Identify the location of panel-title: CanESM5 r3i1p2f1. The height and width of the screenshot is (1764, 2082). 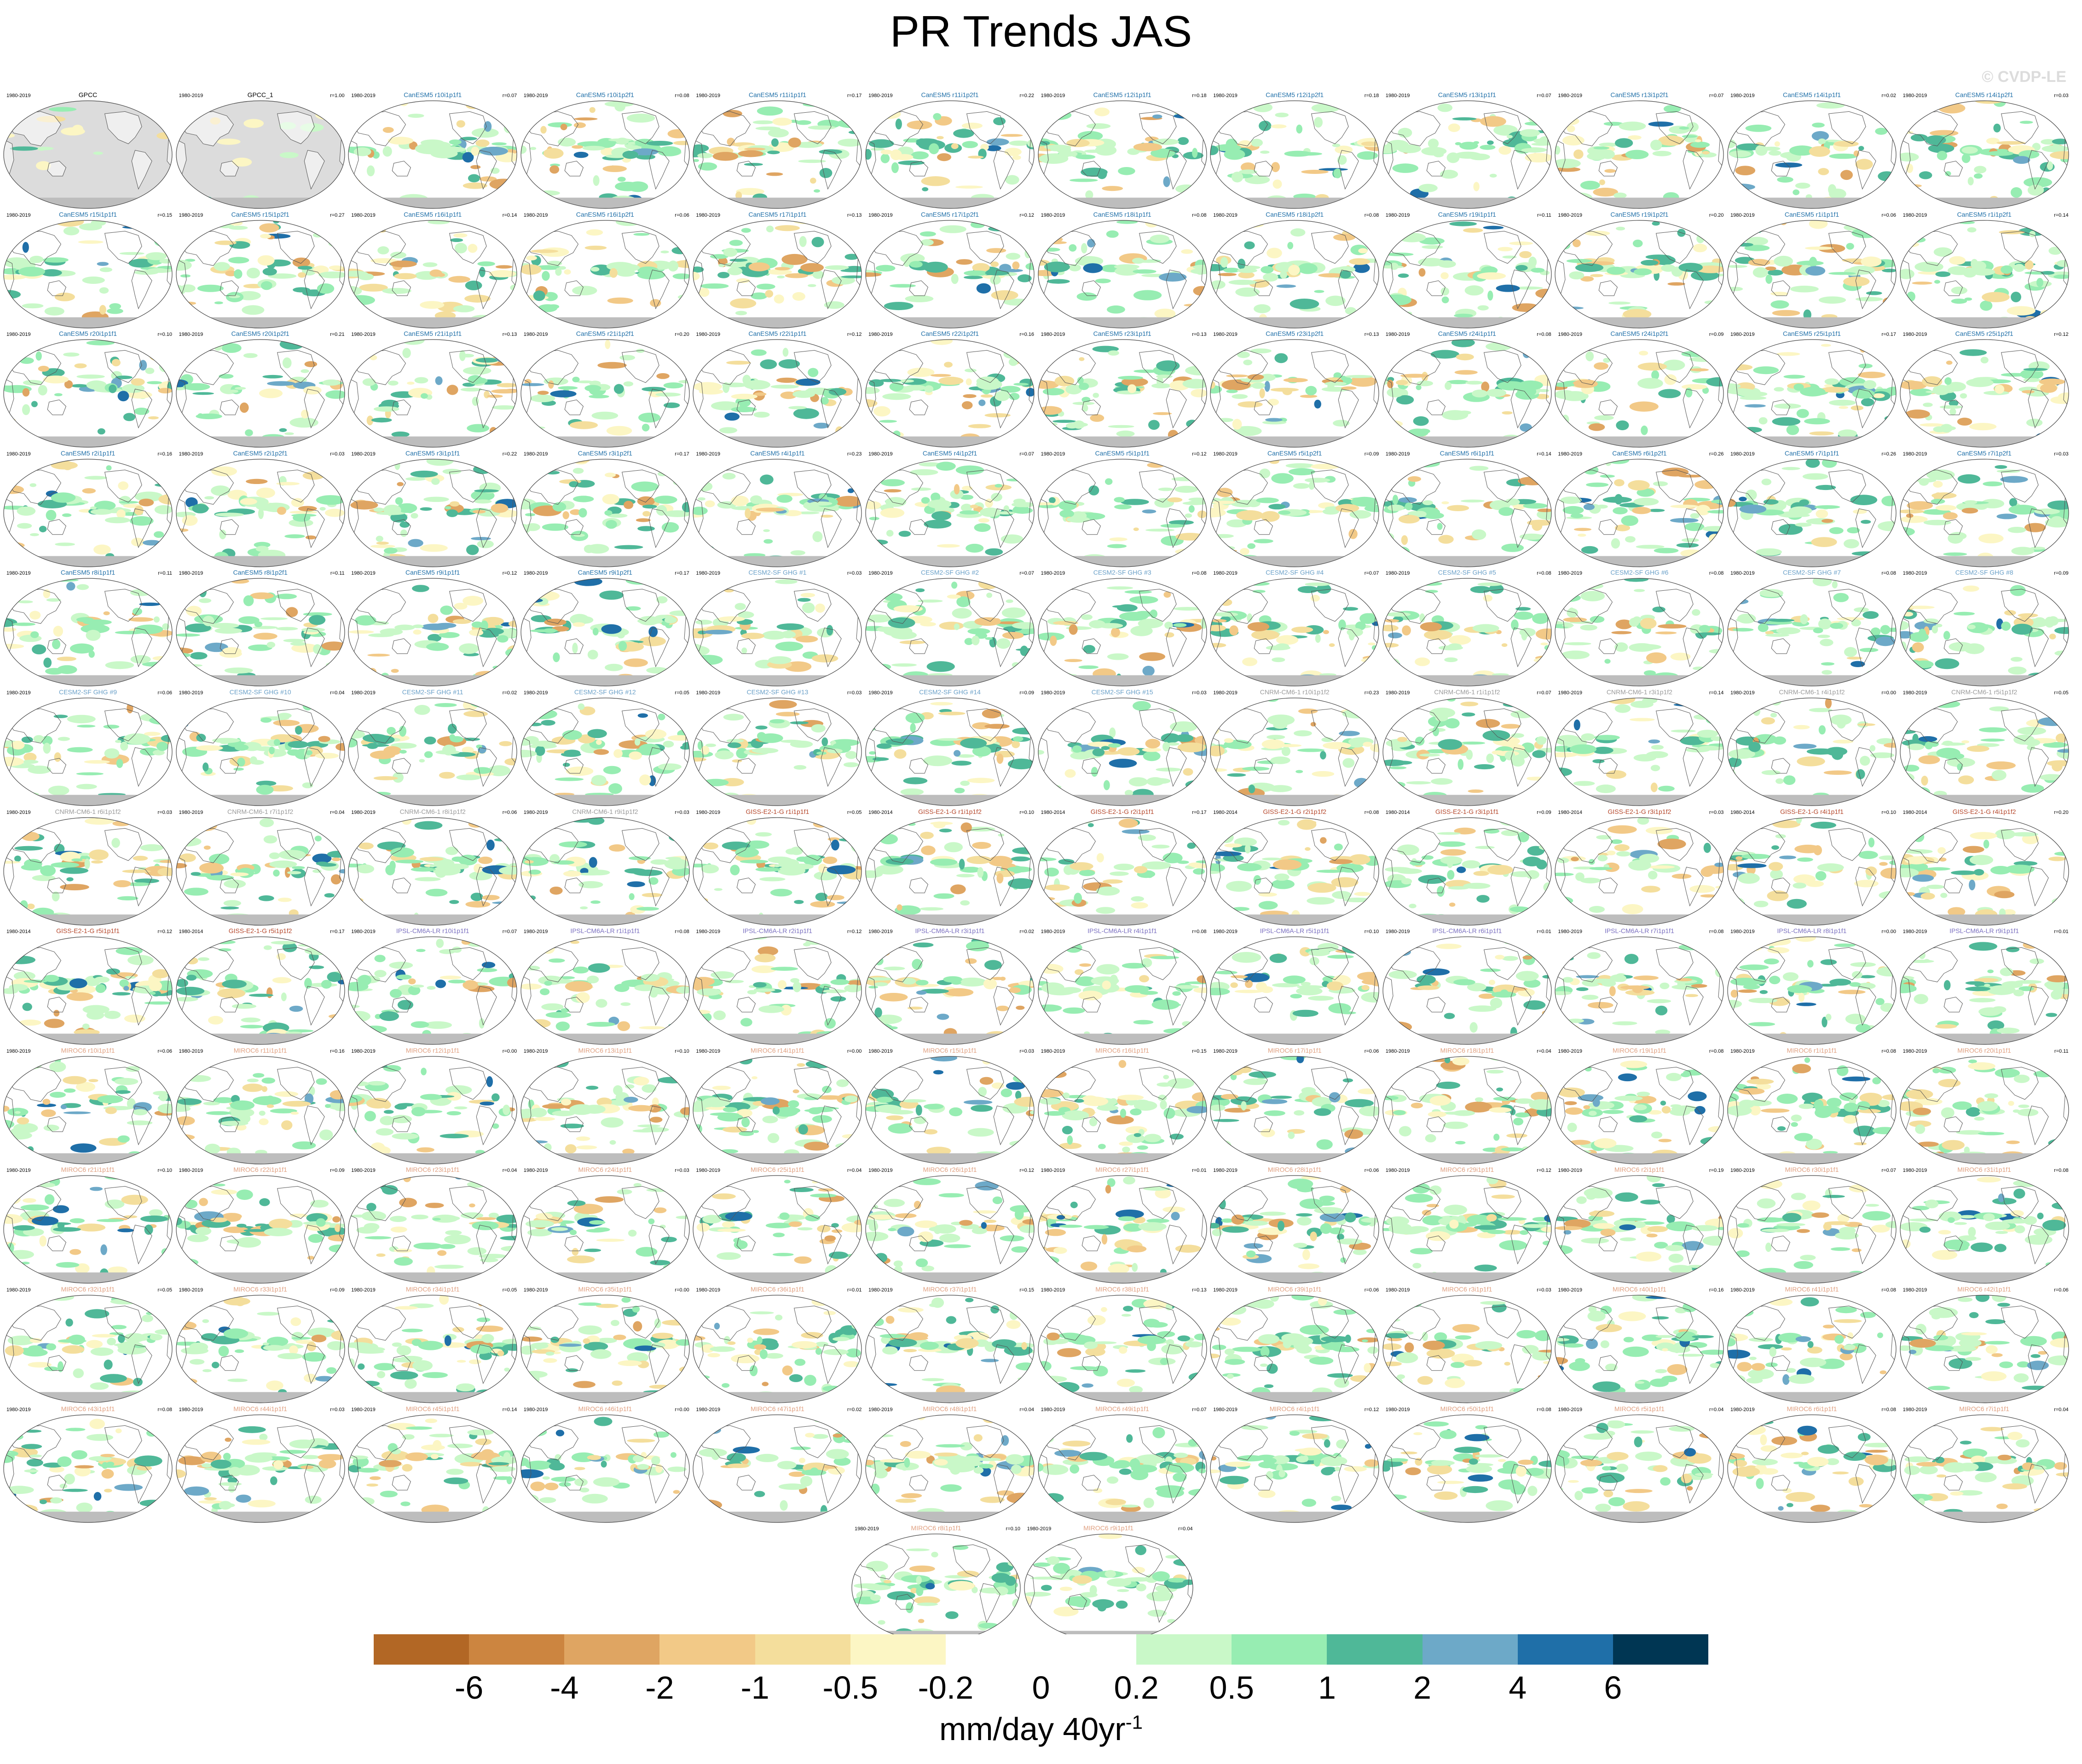
(605, 453).